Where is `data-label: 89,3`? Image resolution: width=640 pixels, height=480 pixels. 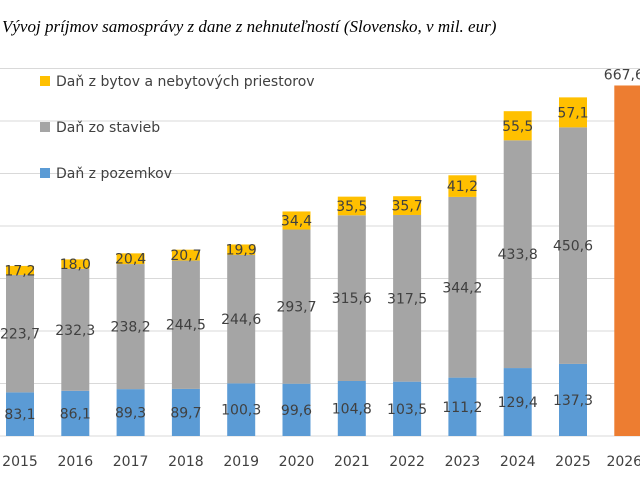 data-label: 89,3 is located at coordinates (130, 414).